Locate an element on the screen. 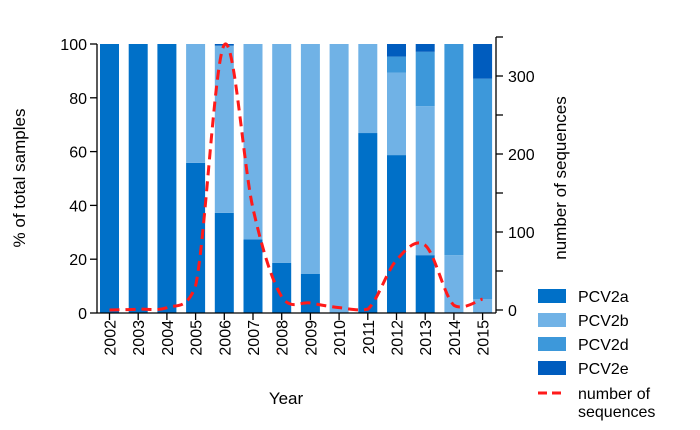 Image resolution: width=700 pixels, height=430 pixels. legend-swatch-pcv2e is located at coordinates (552, 368).